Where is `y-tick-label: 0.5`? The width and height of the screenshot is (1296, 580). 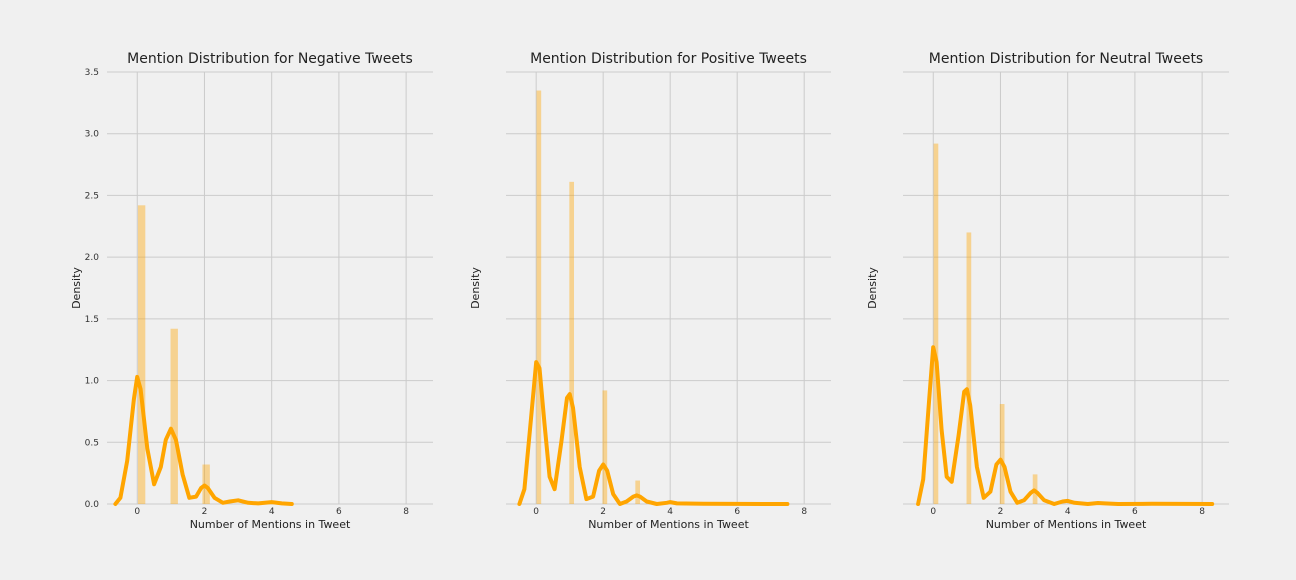 y-tick-label: 0.5 is located at coordinates (92, 443).